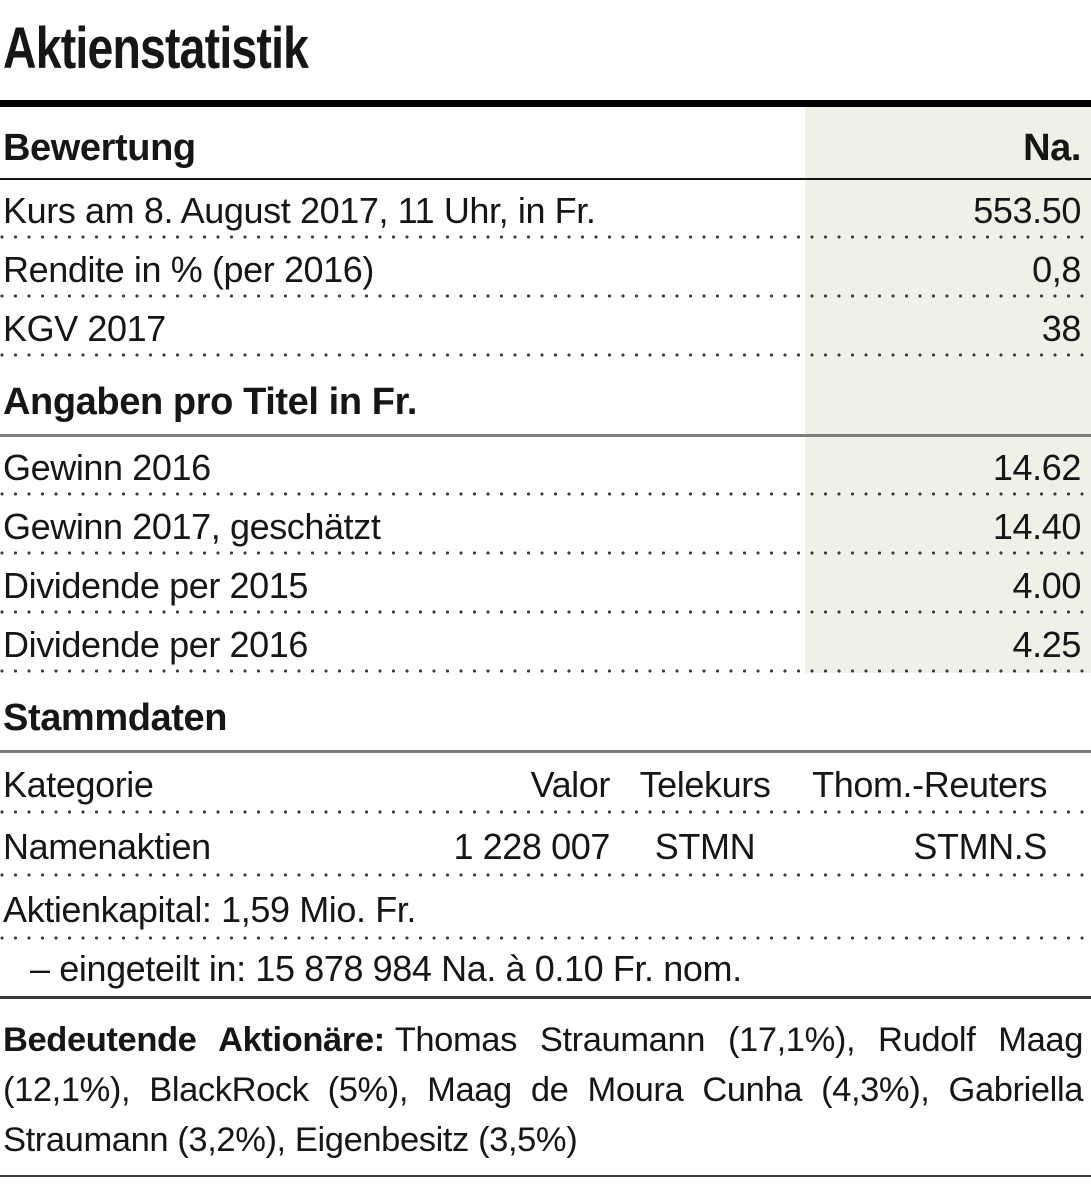 The height and width of the screenshot is (1201, 1091). Describe the element at coordinates (107, 467) in the screenshot. I see `row-label: Gewinn 2016` at that location.